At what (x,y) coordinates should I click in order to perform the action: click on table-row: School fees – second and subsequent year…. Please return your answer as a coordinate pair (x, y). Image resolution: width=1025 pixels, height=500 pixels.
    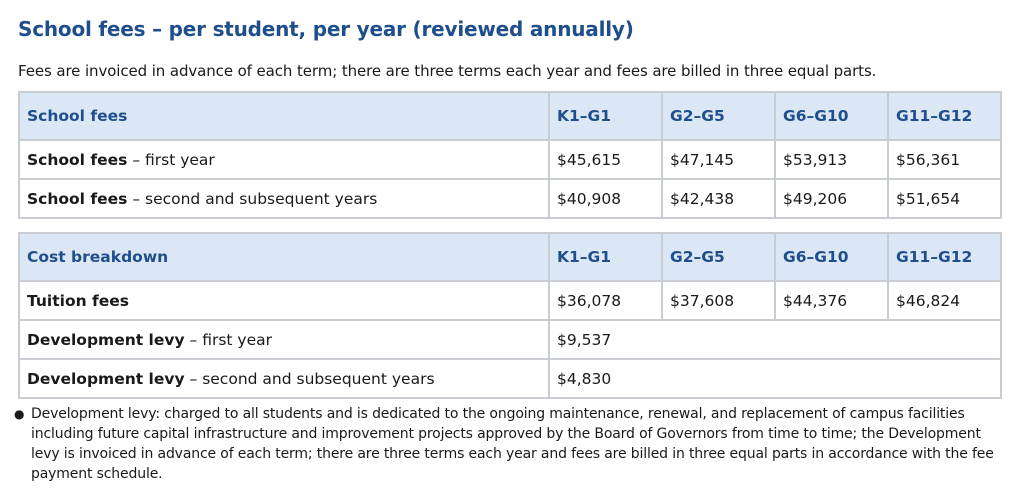
    Looking at the image, I should click on (510, 198).